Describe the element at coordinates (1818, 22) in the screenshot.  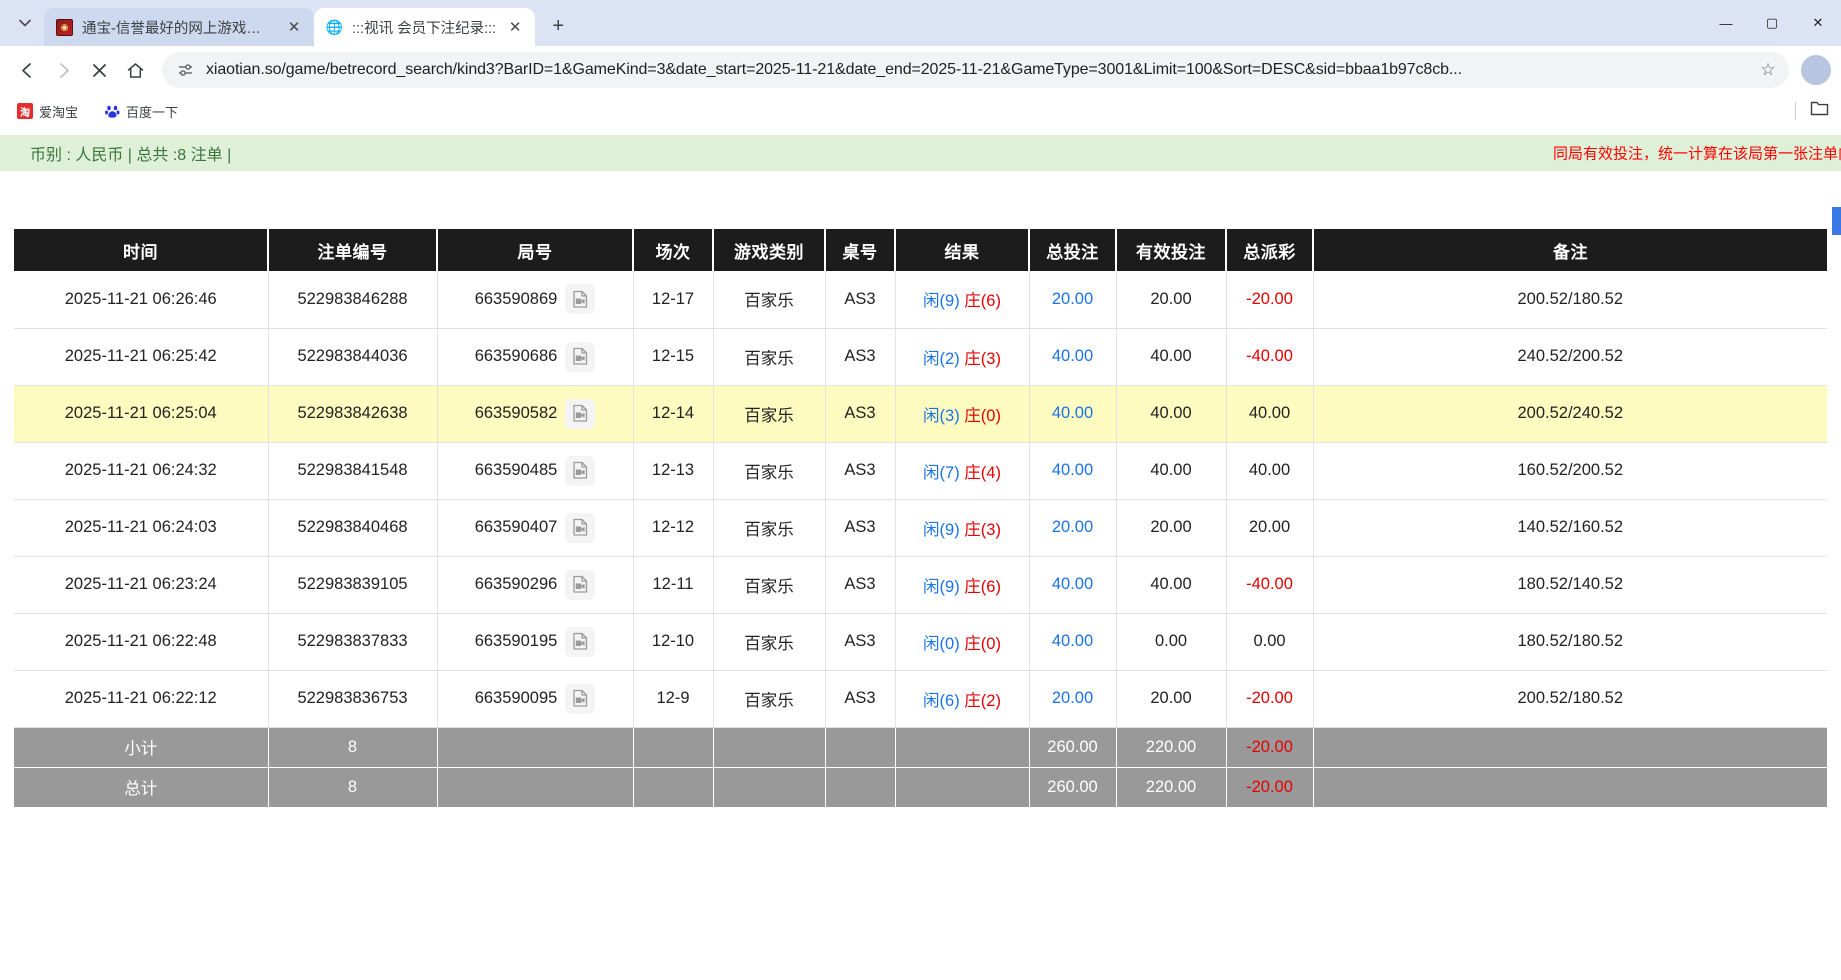
I see `window-close-button: ✕` at that location.